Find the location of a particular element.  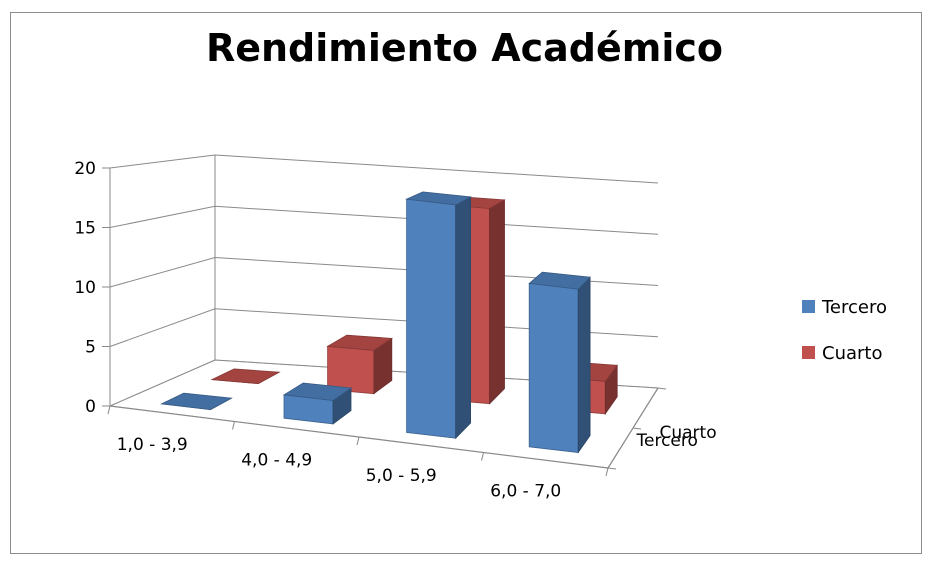

chart-title: Rendimiento Académico is located at coordinates (464, 48).